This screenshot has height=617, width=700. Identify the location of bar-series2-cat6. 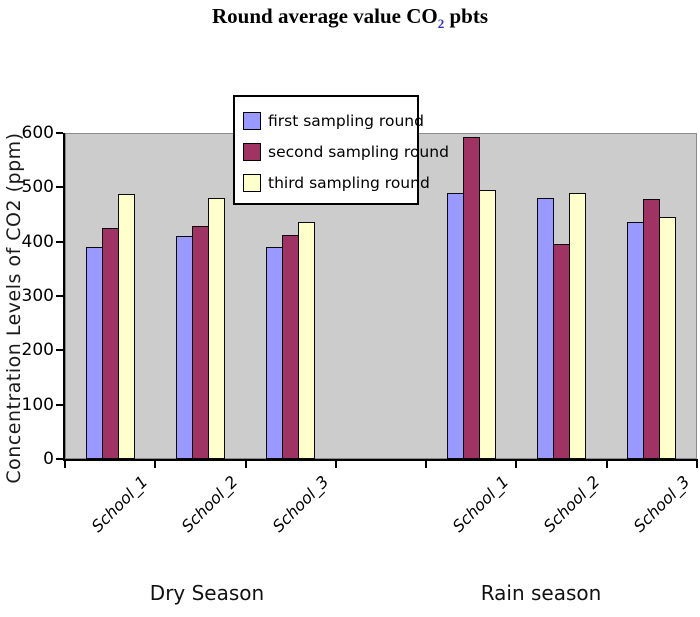
(652, 329).